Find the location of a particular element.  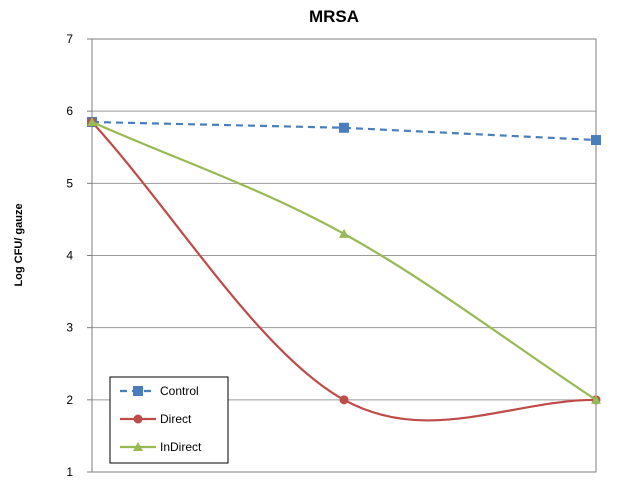

y-tick-label: 5 is located at coordinates (69, 183).